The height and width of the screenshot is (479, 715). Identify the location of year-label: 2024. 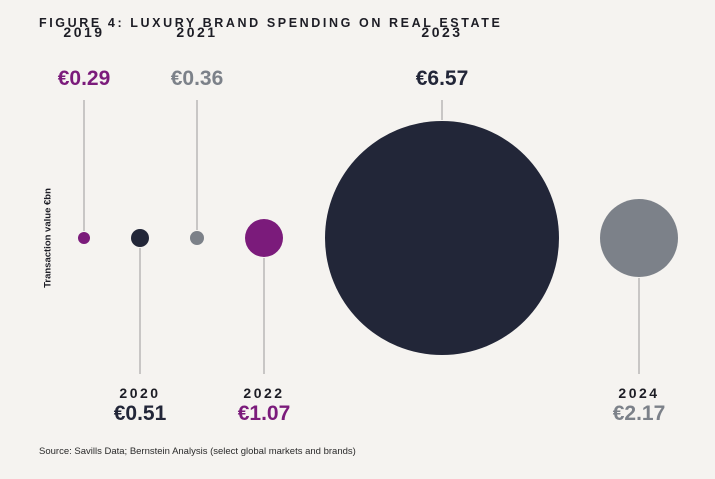
(638, 393).